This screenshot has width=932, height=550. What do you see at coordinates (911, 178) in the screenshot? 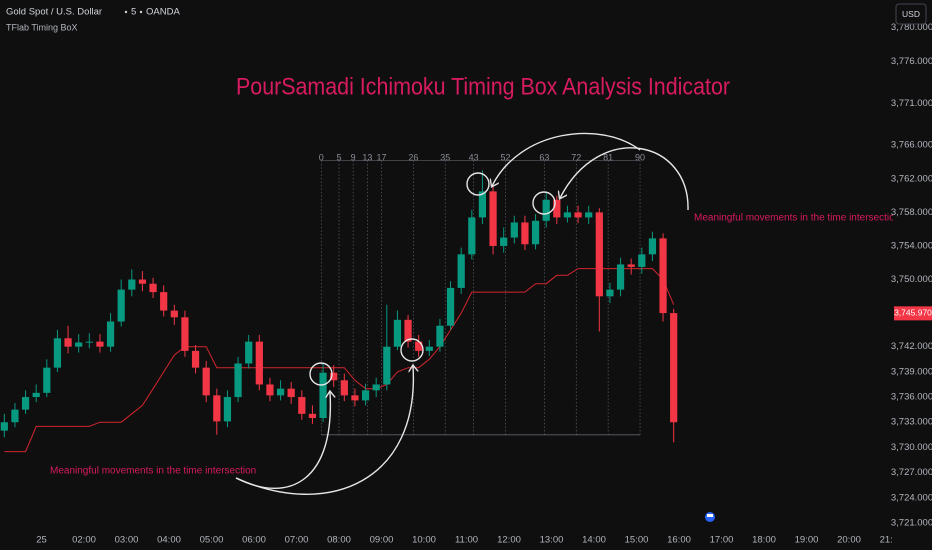
I see `y-tick-label: 3,762.000` at bounding box center [911, 178].